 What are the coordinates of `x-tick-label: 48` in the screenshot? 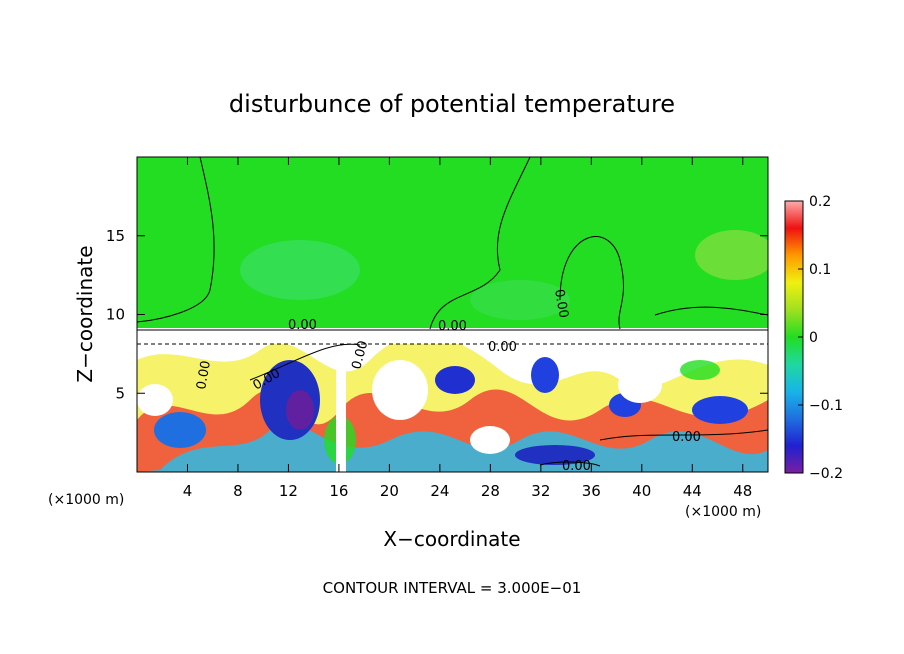 It's located at (742, 491).